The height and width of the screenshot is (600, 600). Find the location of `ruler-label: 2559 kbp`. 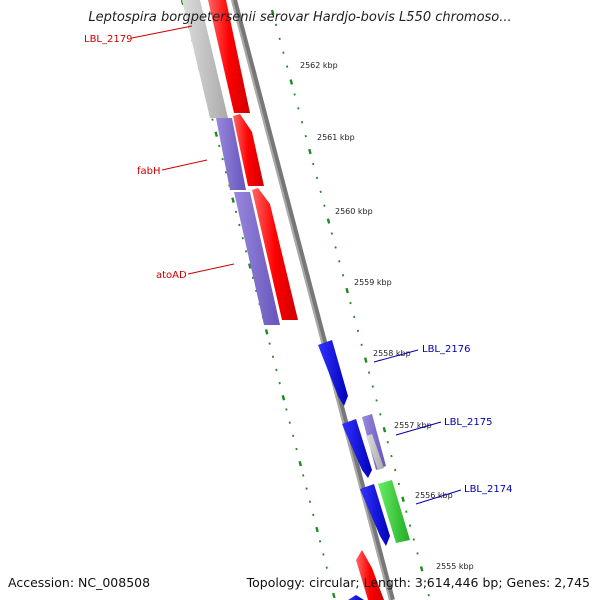

ruler-label: 2559 kbp is located at coordinates (373, 282).